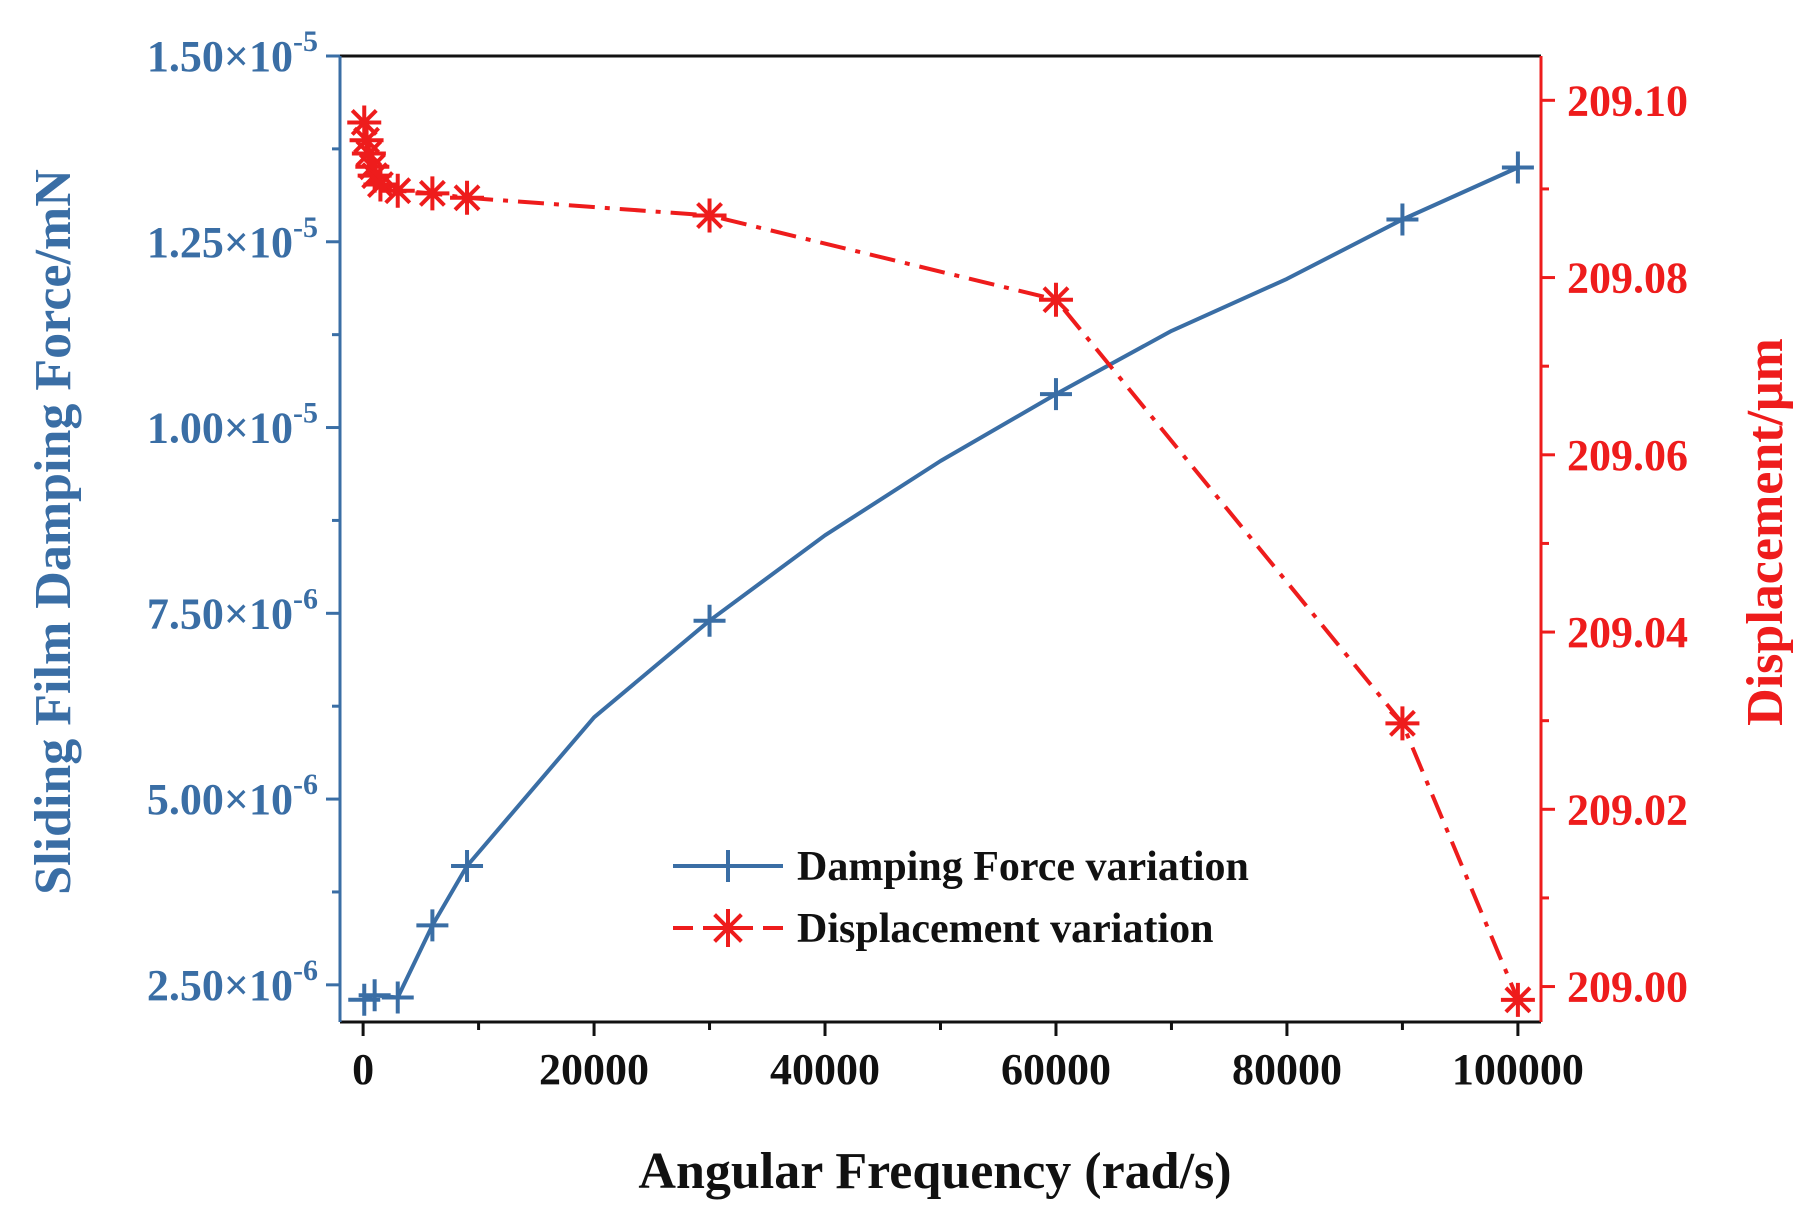 This screenshot has width=1809, height=1225. I want to click on x-tick-label: 0, so click(363, 1069).